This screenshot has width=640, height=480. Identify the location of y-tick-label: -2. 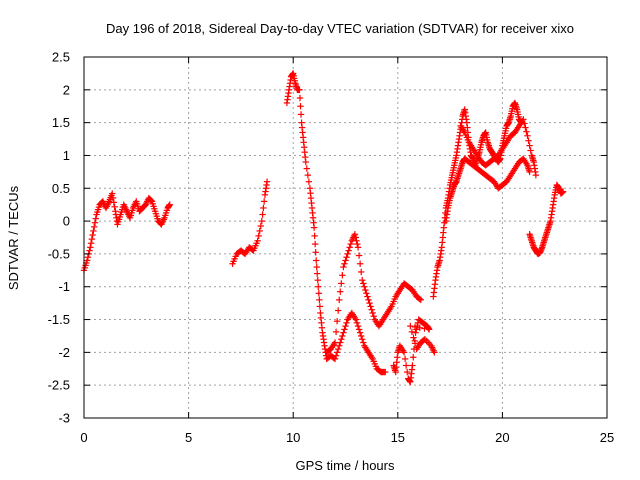
(64, 352).